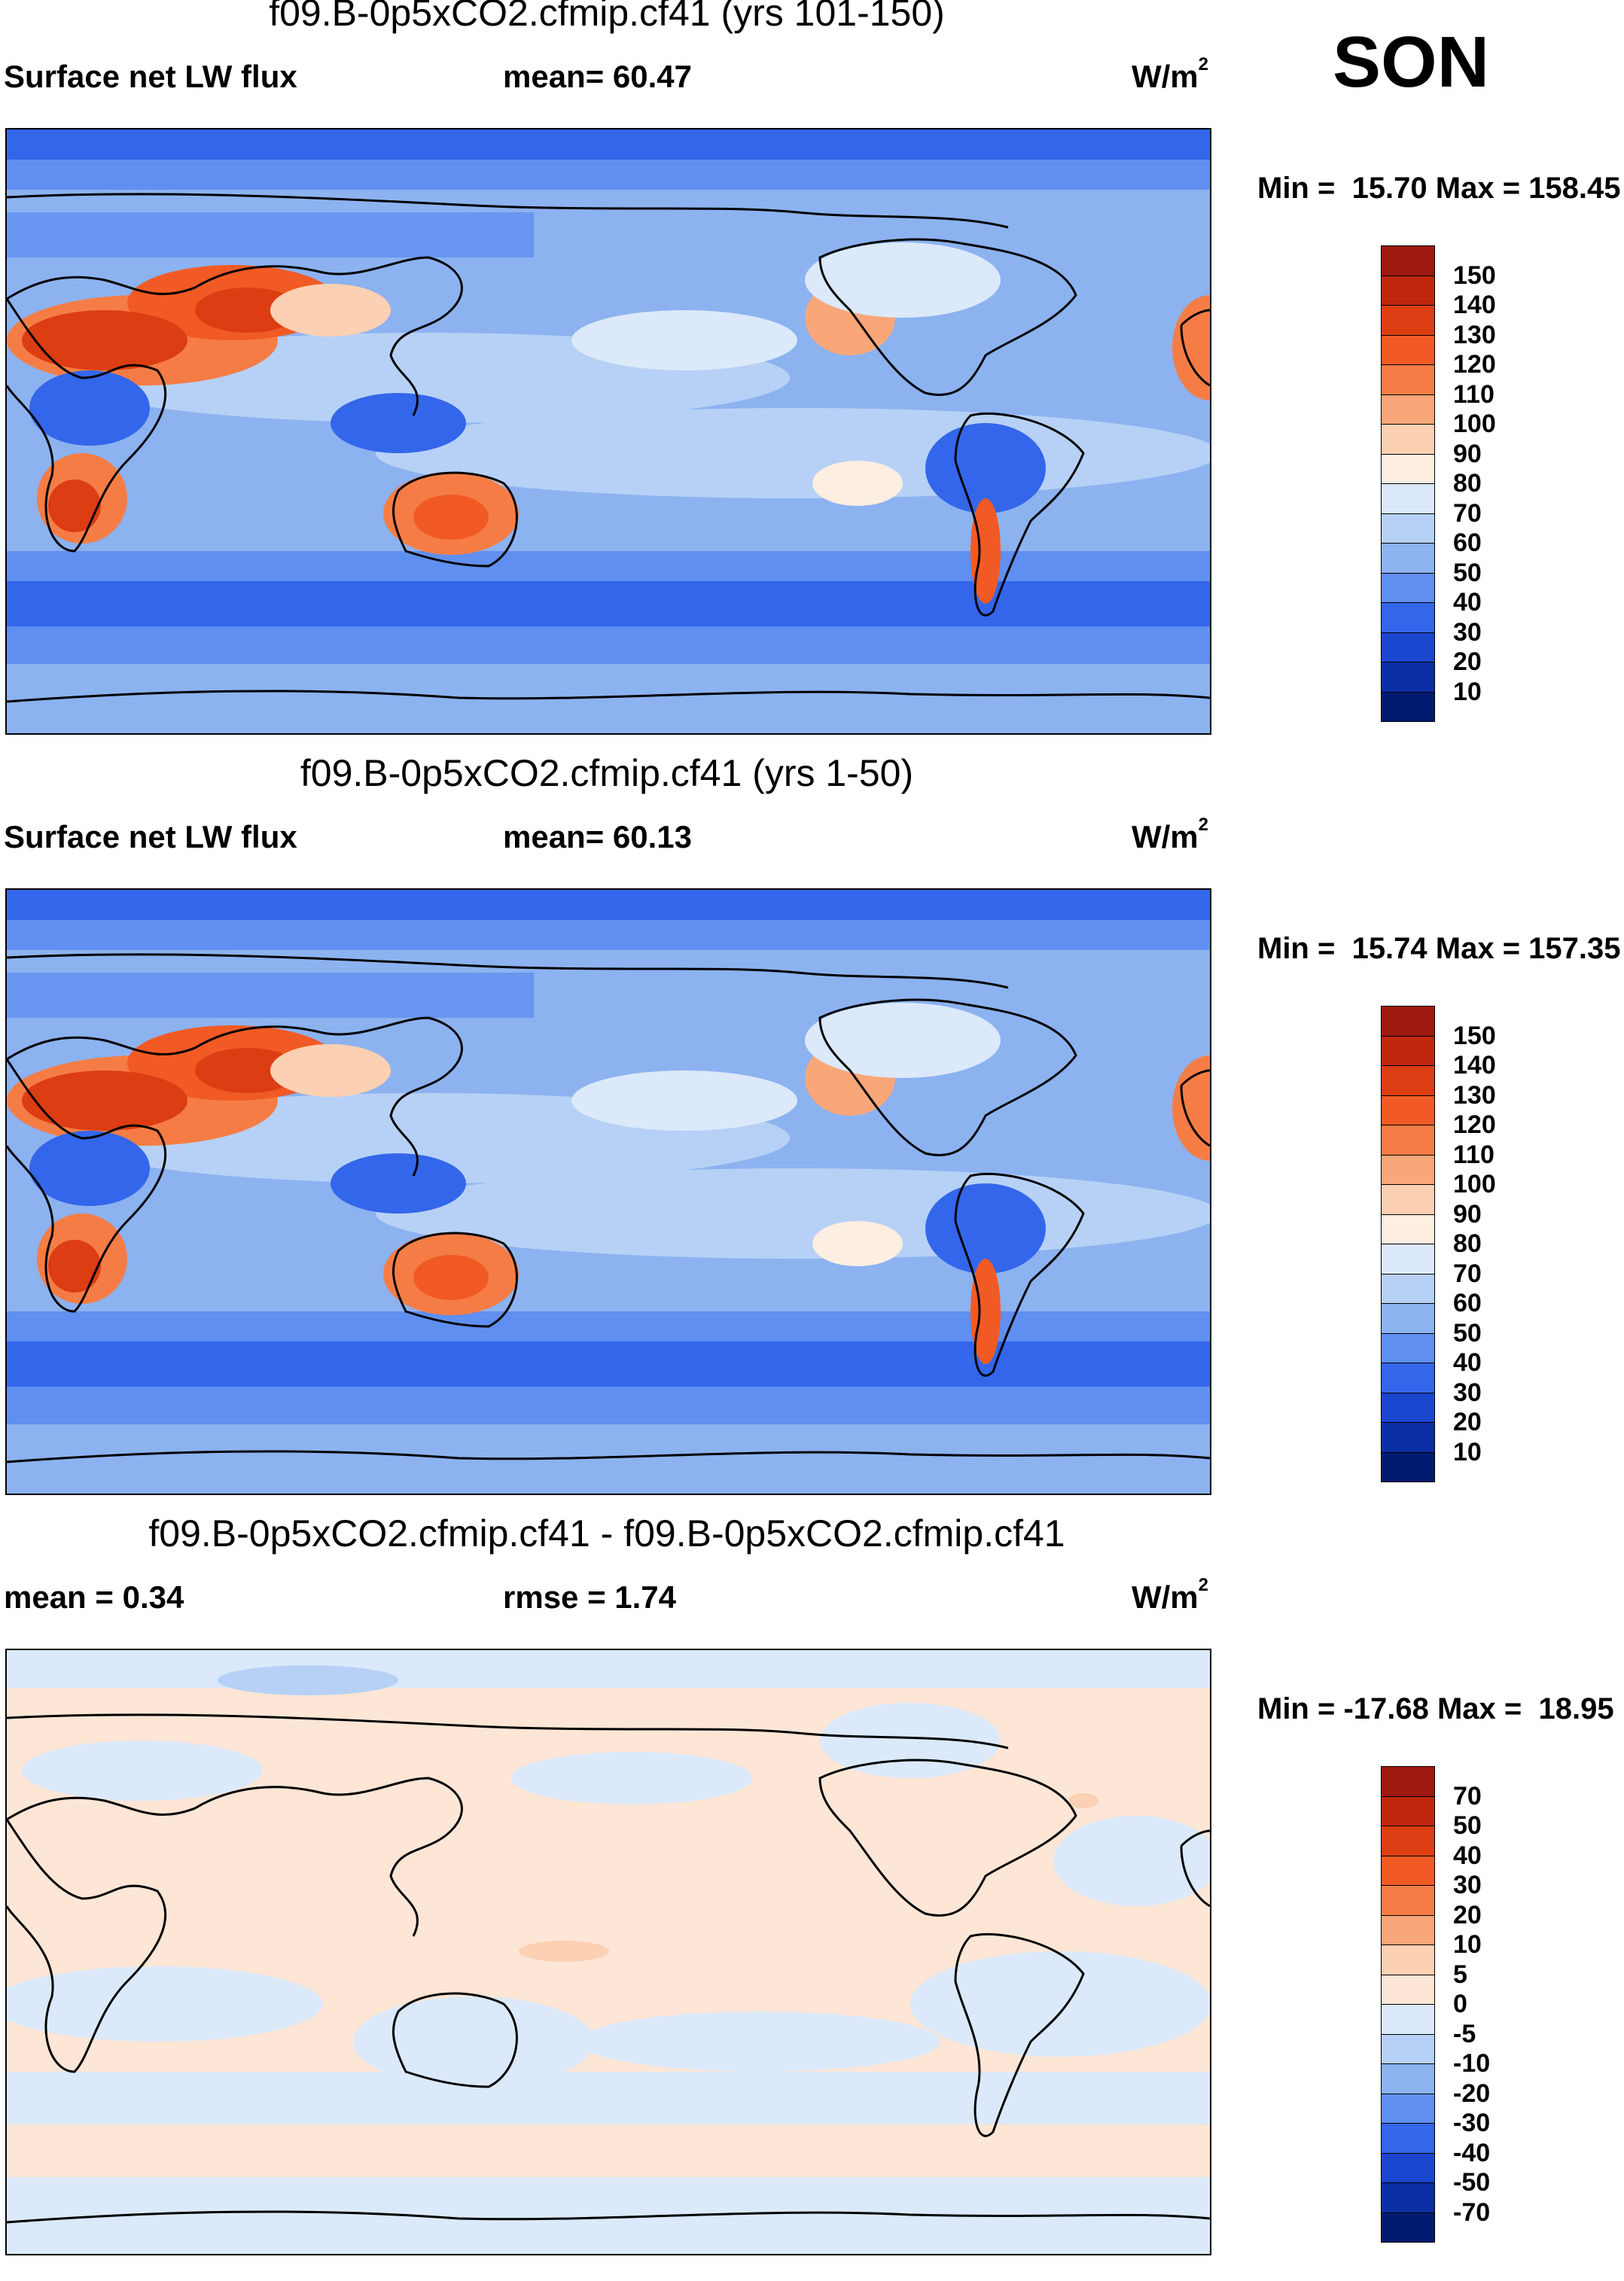  Describe the element at coordinates (607, 17) in the screenshot. I see `panel-title: f09.B-0p5xCO2.cfmip.cf41 (yrs 101-150)` at that location.